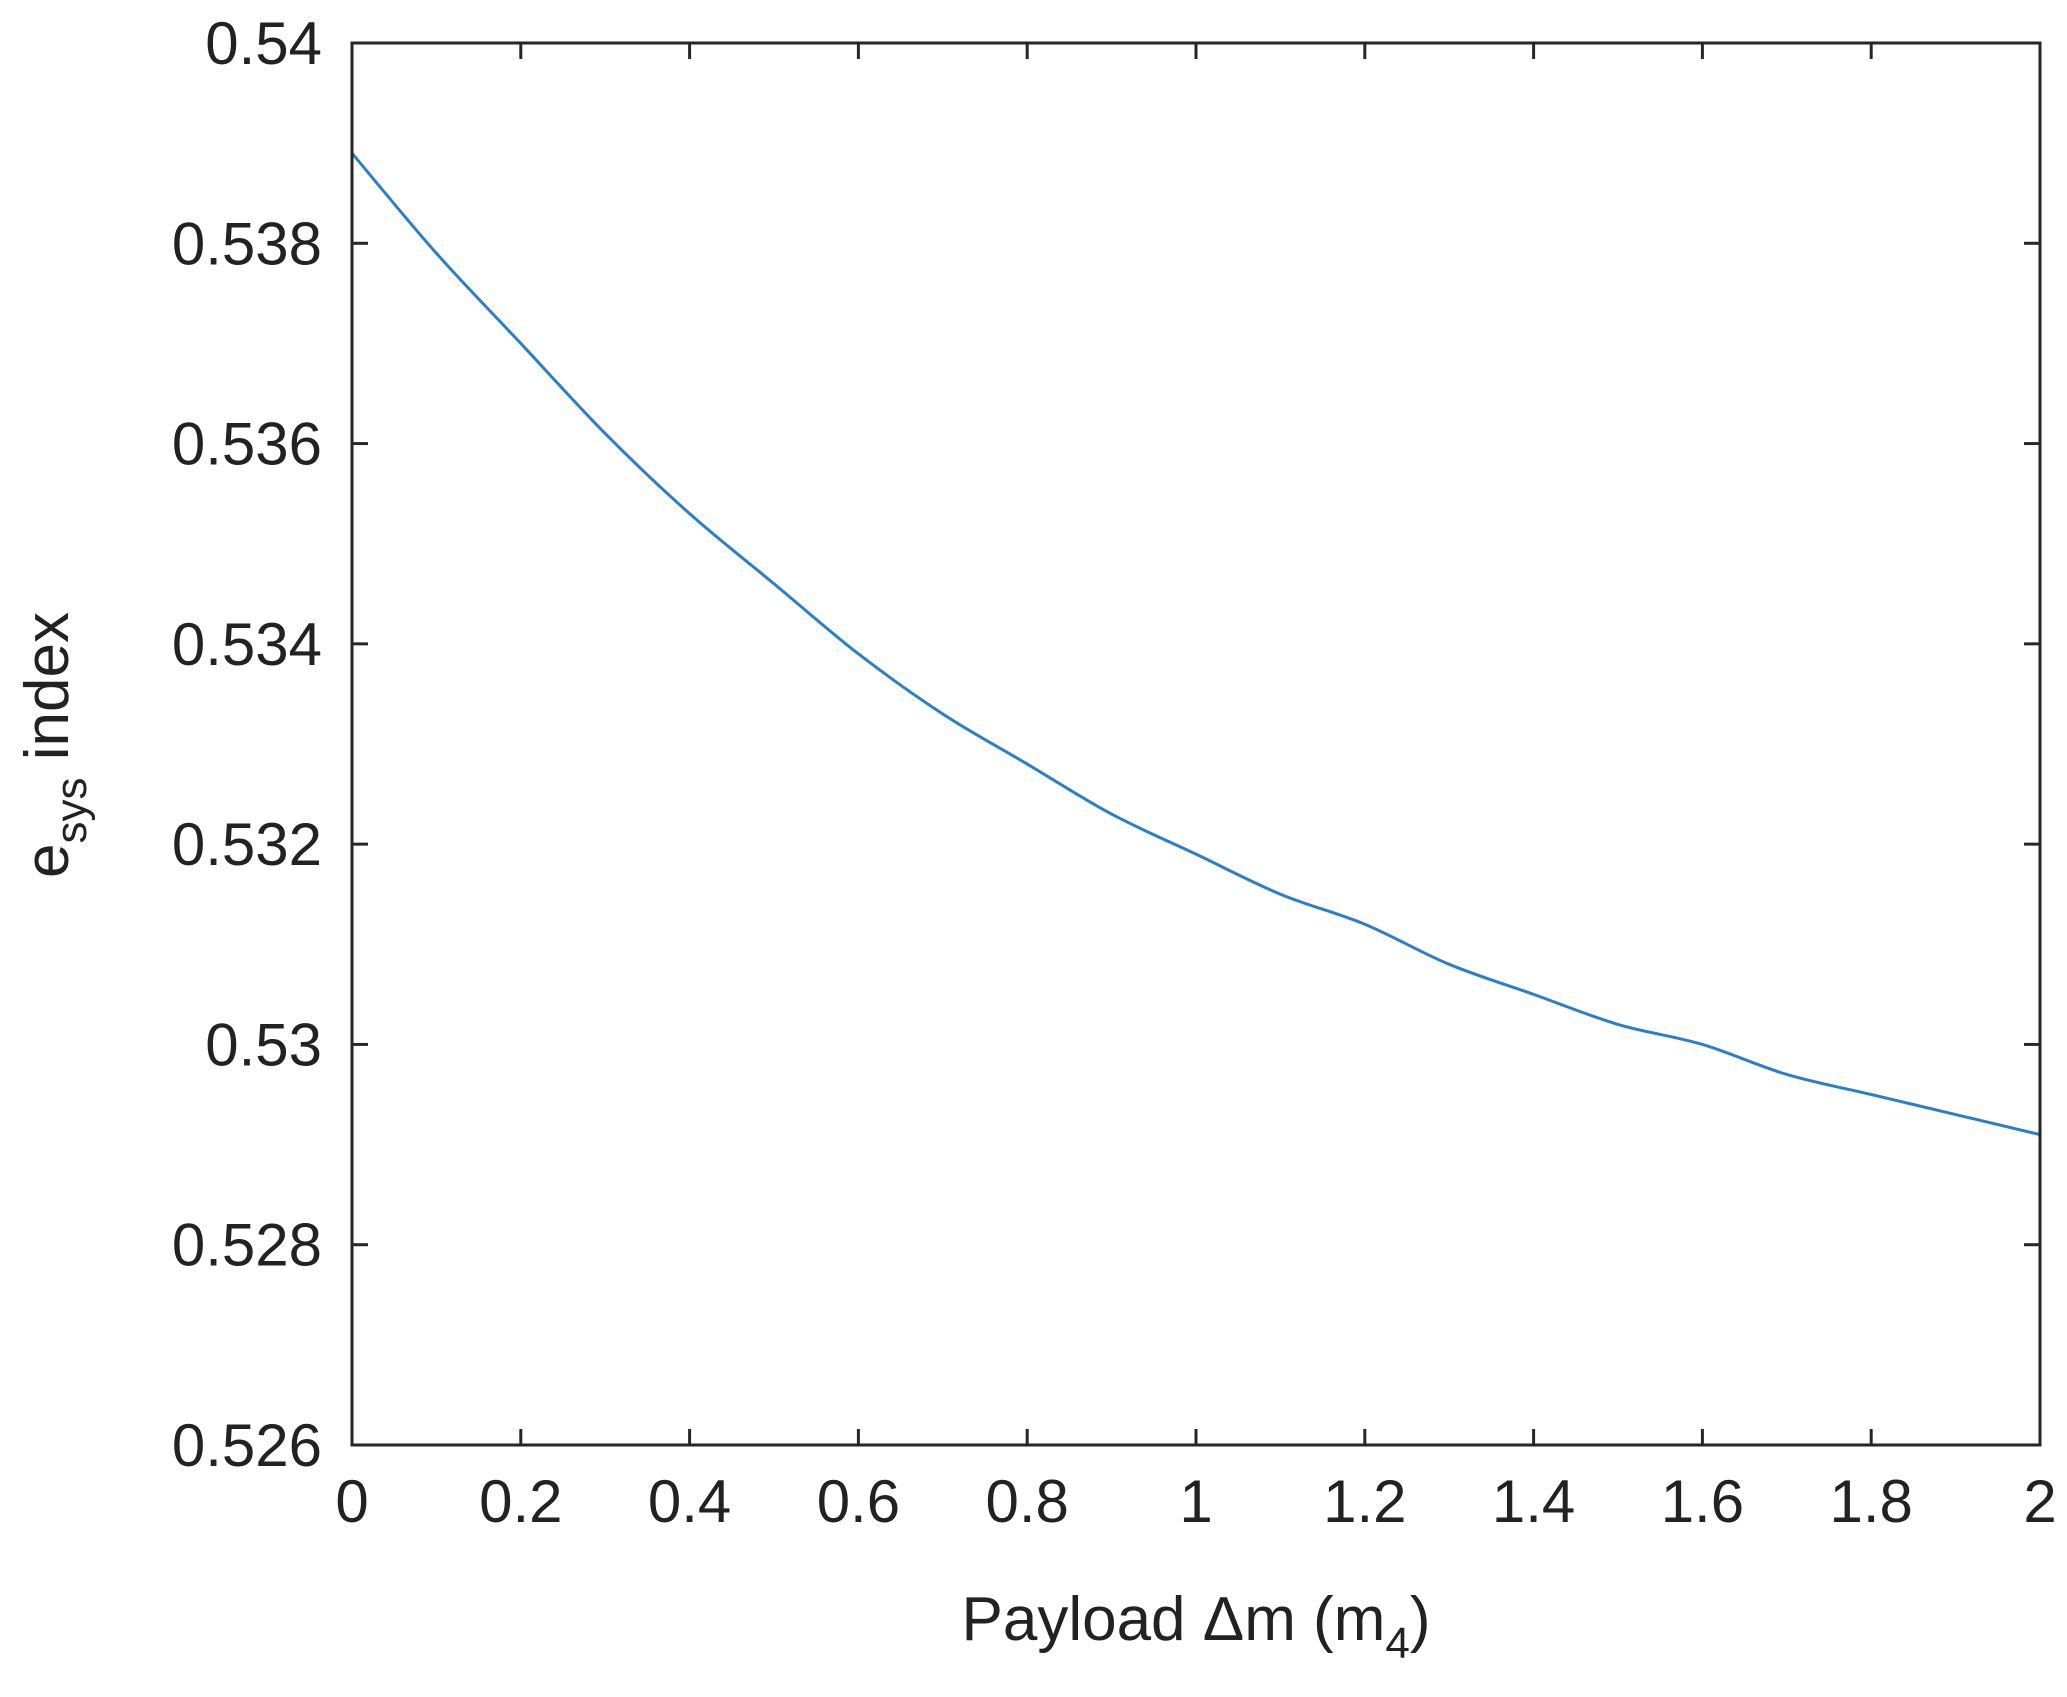 The image size is (2067, 1697). I want to click on x-tick-label: 1.4, so click(1533, 1501).